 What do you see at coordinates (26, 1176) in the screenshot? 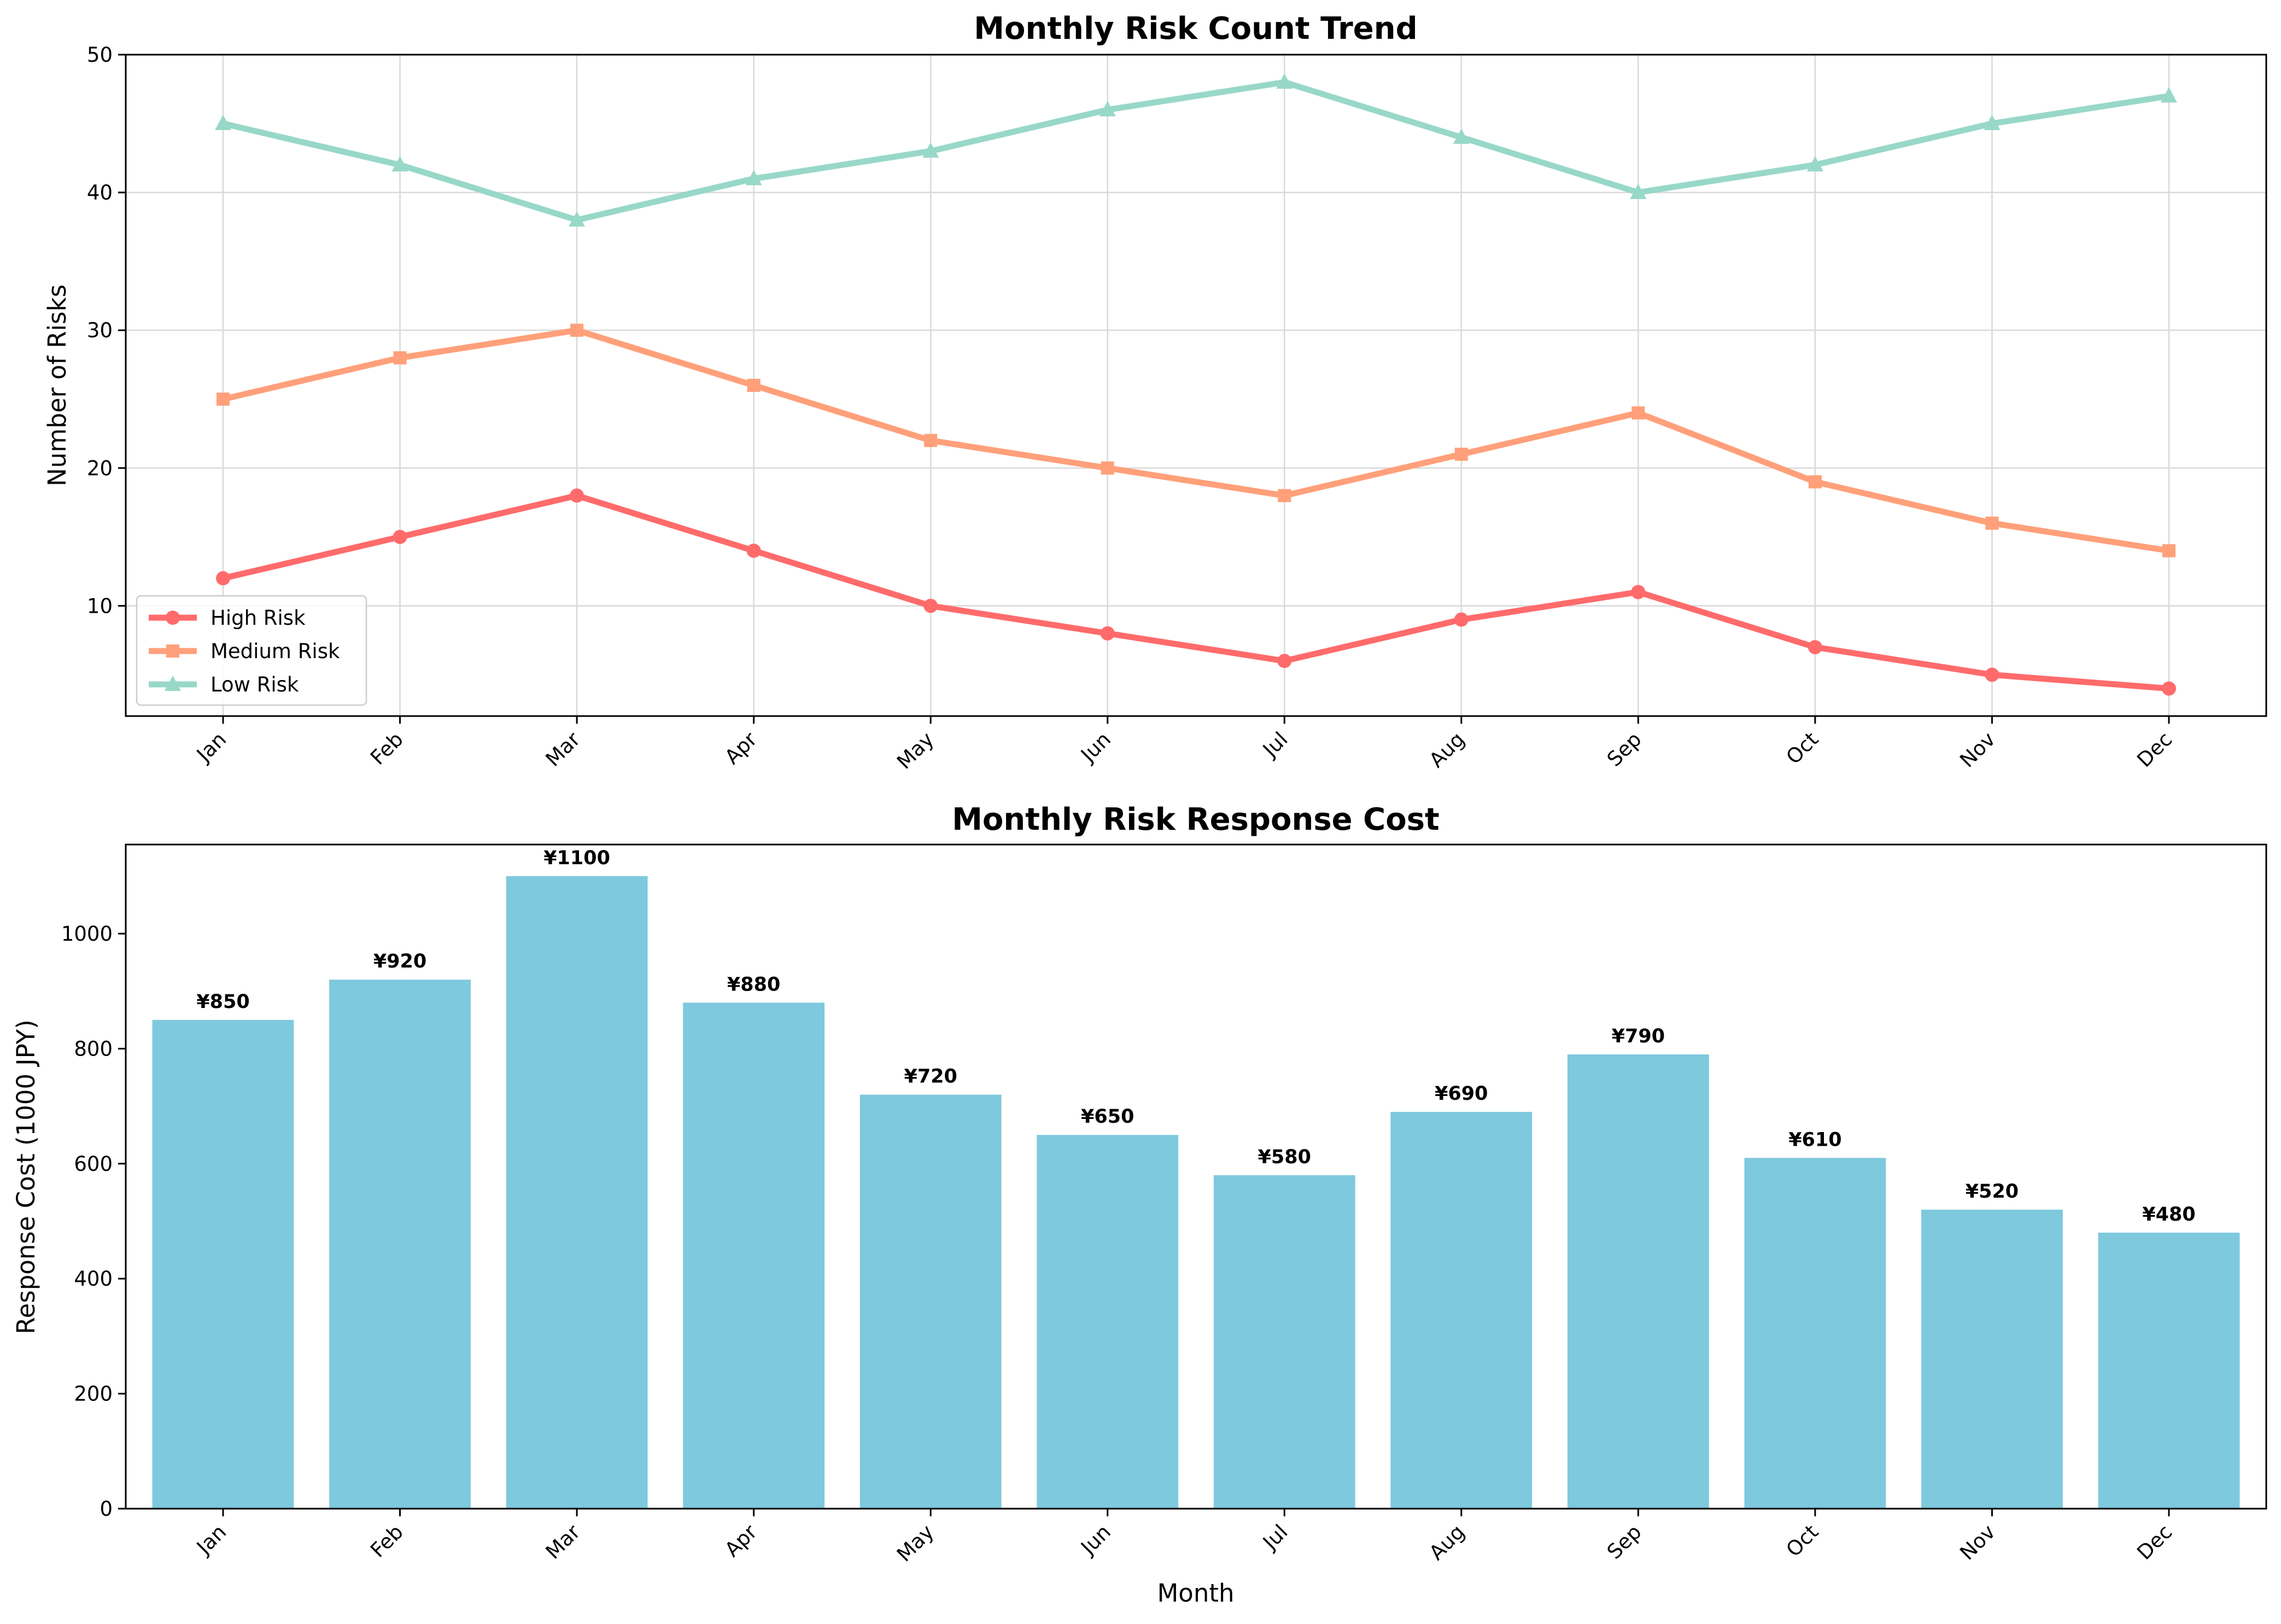
I see `bar-chart-y-axis-label: Response Cost (1000 JPY)` at bounding box center [26, 1176].